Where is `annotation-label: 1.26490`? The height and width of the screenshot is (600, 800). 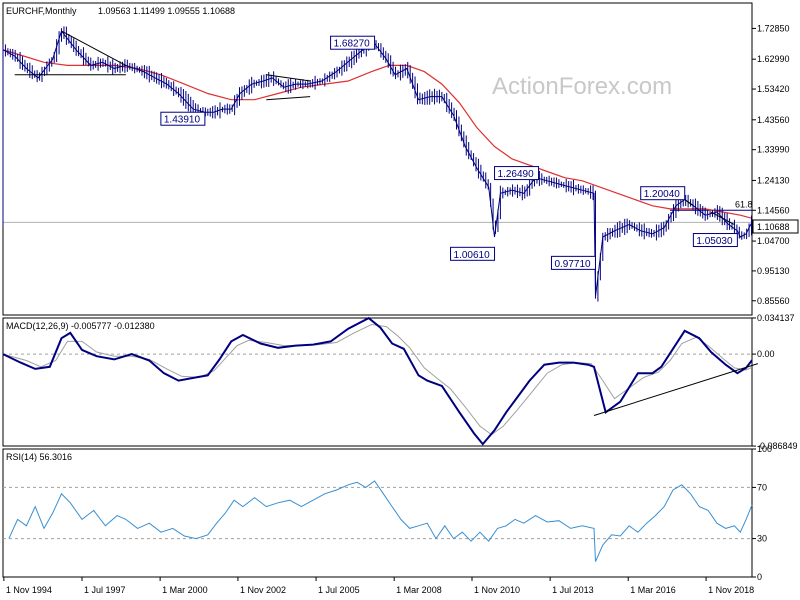
annotation-label: 1.26490 is located at coordinates (516, 174).